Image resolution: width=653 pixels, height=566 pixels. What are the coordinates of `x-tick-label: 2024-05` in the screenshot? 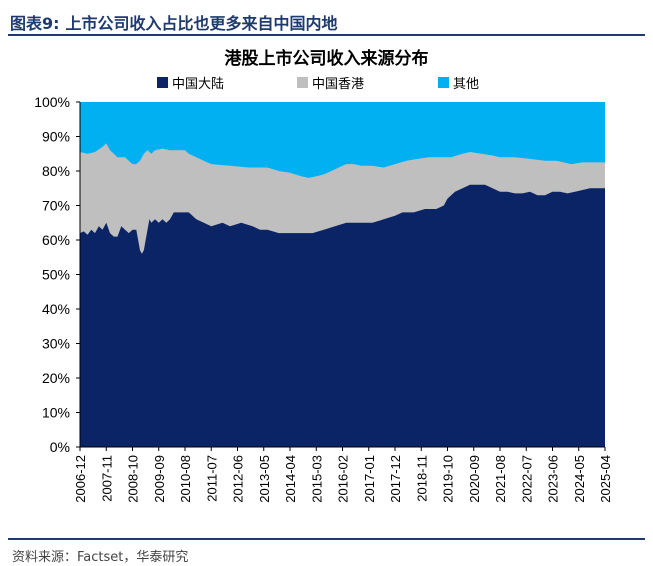 It's located at (579, 479).